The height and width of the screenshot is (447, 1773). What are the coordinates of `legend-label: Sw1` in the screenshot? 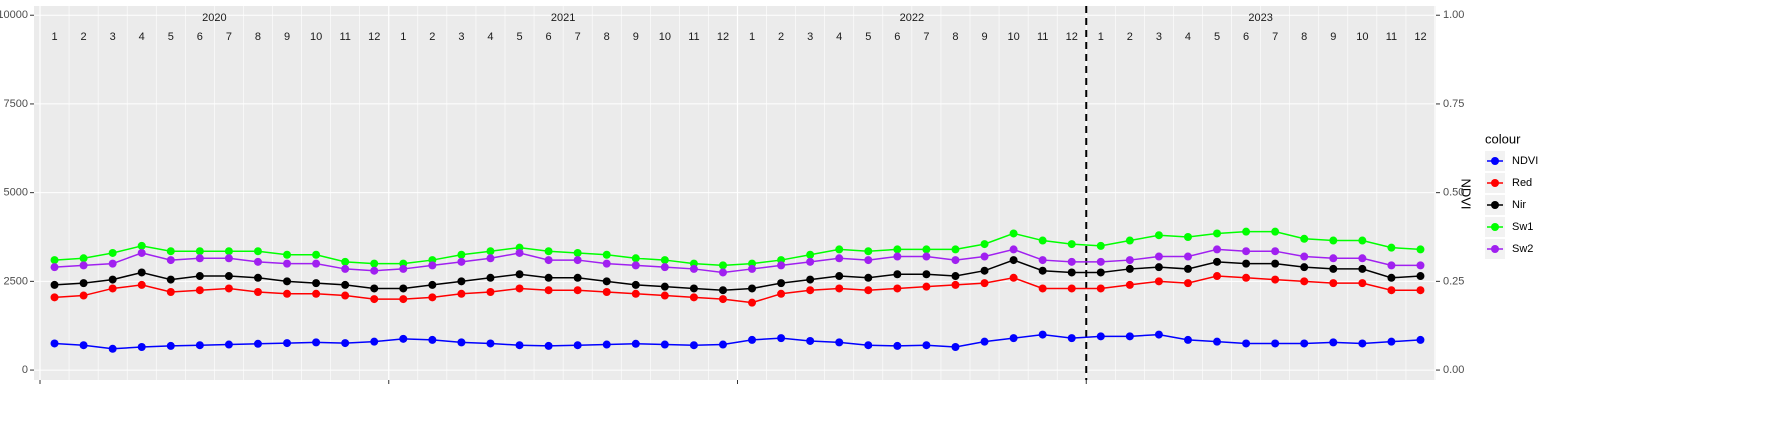 It's located at (1522, 227).